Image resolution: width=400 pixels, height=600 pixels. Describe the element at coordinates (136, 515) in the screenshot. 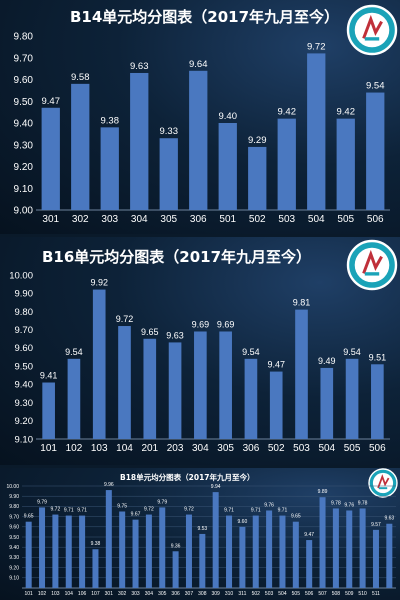

I see `data-label: 9.67` at that location.